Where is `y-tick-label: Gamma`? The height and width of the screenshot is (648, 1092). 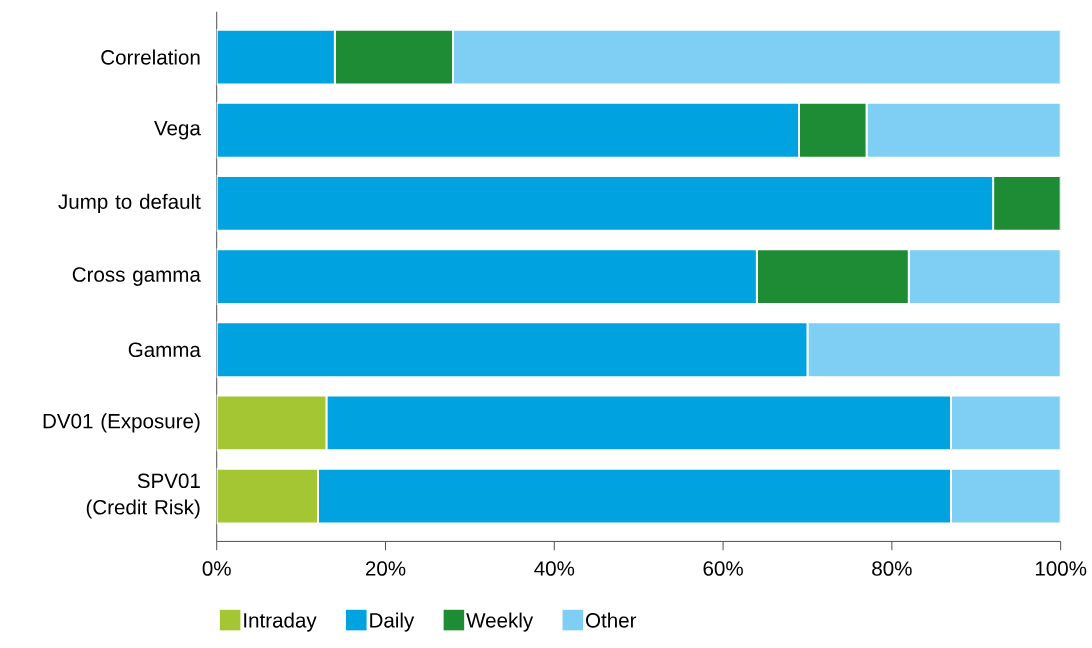 y-tick-label: Gamma is located at coordinates (164, 349).